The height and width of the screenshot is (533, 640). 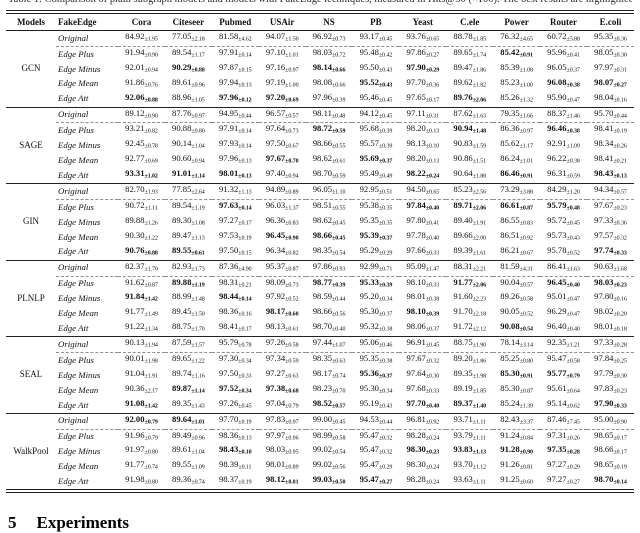 I want to click on metric-cell: 98.72±0.59, so click(x=329, y=129).